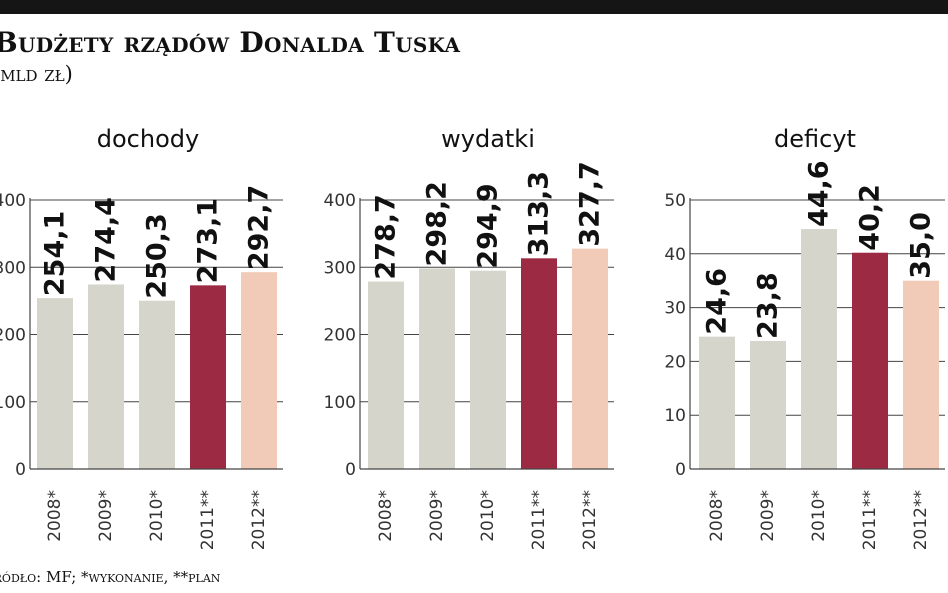  Describe the element at coordinates (36, 74) in the screenshot. I see `chart-unit: (mld zł)` at that location.